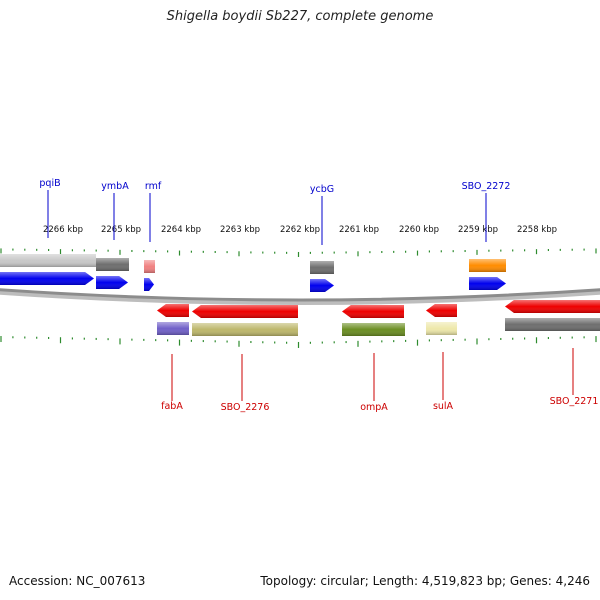 The width and height of the screenshot is (600, 600). I want to click on reverse-arrow-sulA, so click(441, 310).